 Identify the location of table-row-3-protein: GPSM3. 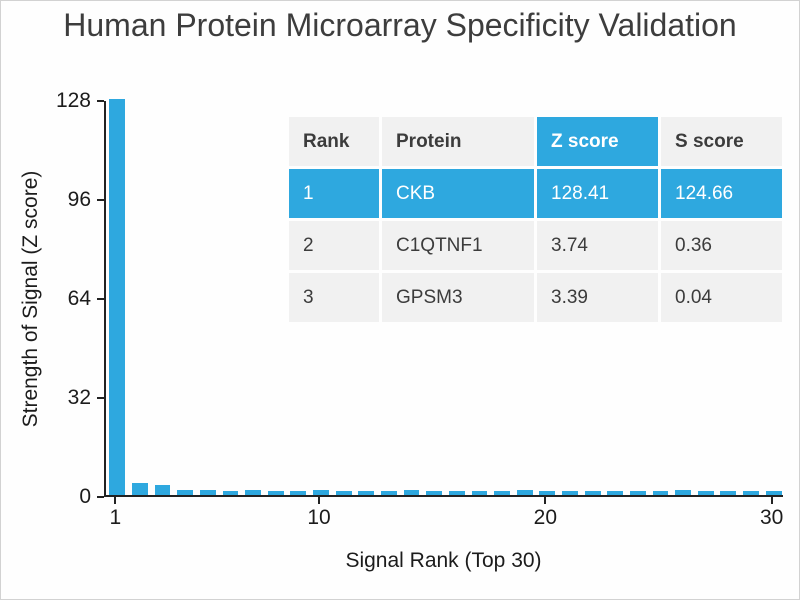
(458, 297).